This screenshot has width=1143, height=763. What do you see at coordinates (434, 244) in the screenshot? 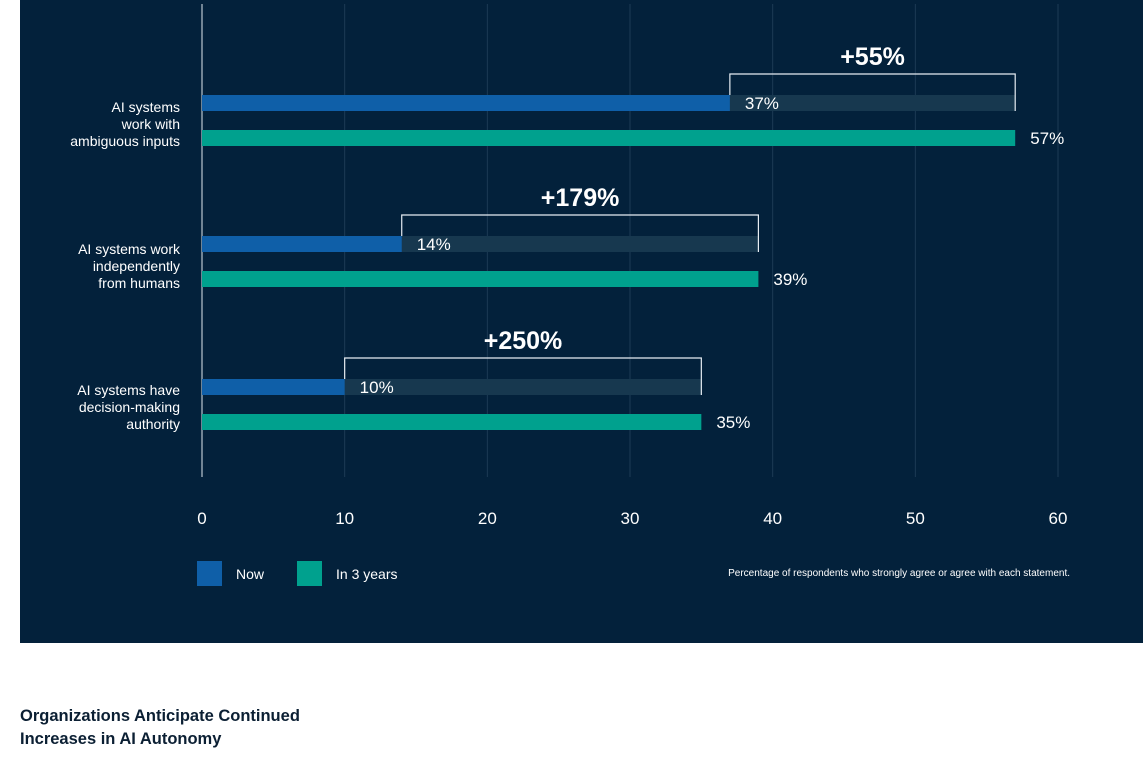
I see `value-label-now-2: 14%` at bounding box center [434, 244].